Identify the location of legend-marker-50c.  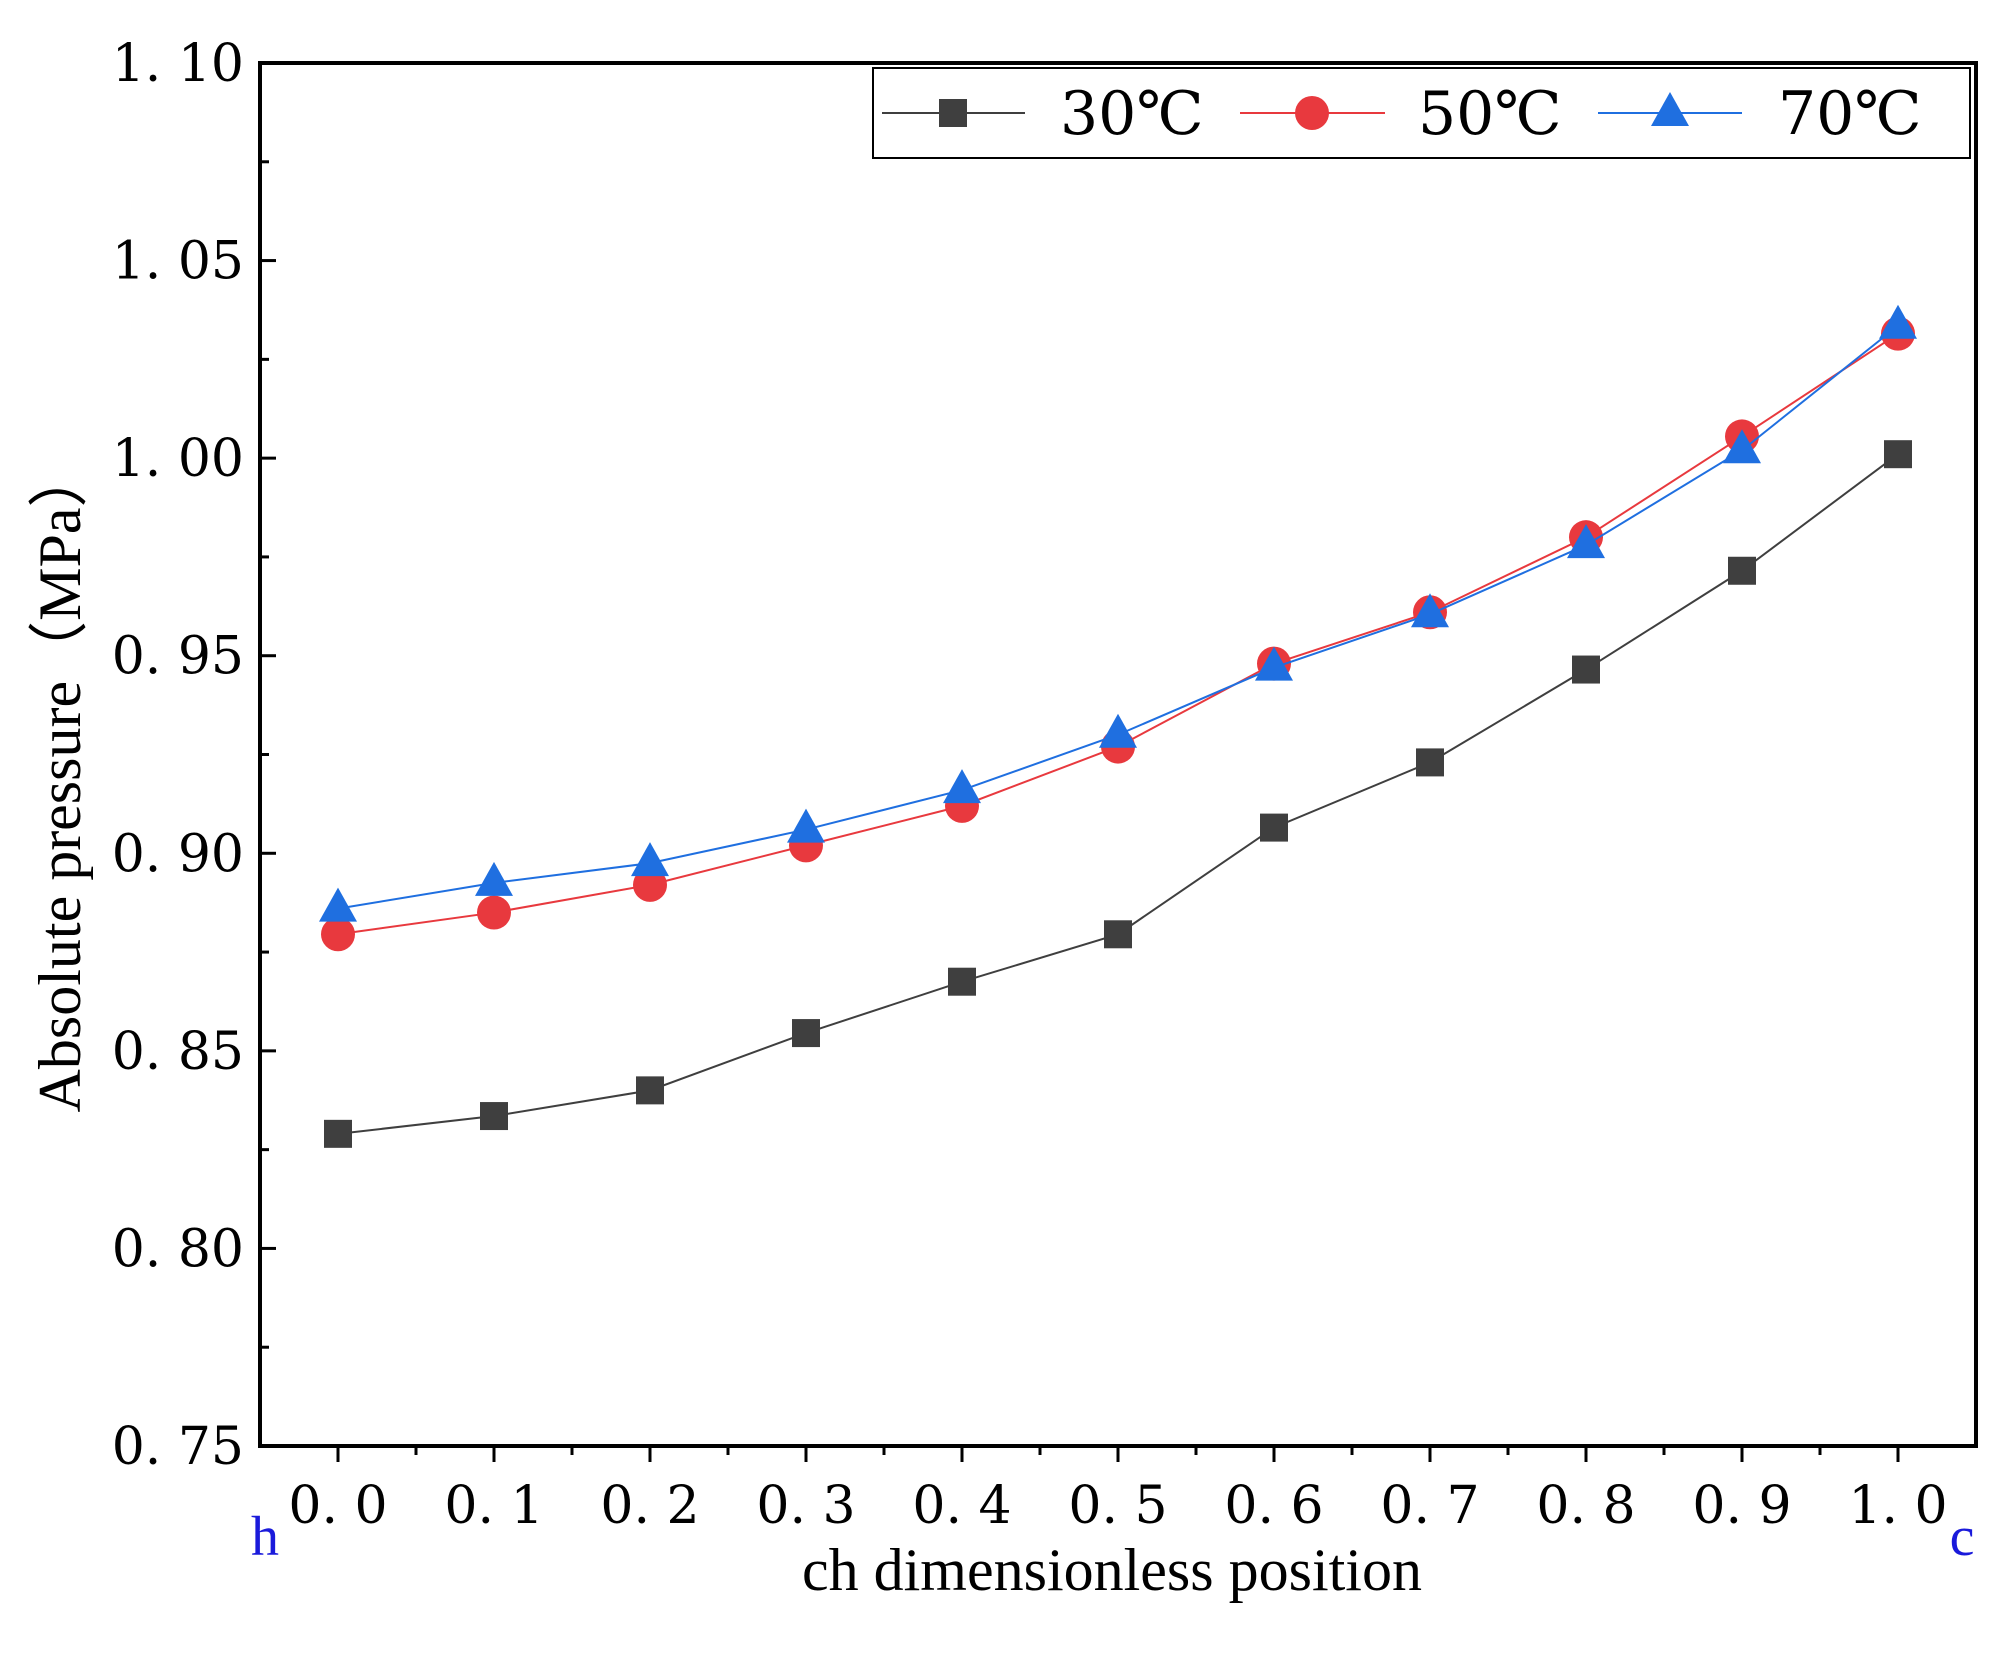
(1312, 113).